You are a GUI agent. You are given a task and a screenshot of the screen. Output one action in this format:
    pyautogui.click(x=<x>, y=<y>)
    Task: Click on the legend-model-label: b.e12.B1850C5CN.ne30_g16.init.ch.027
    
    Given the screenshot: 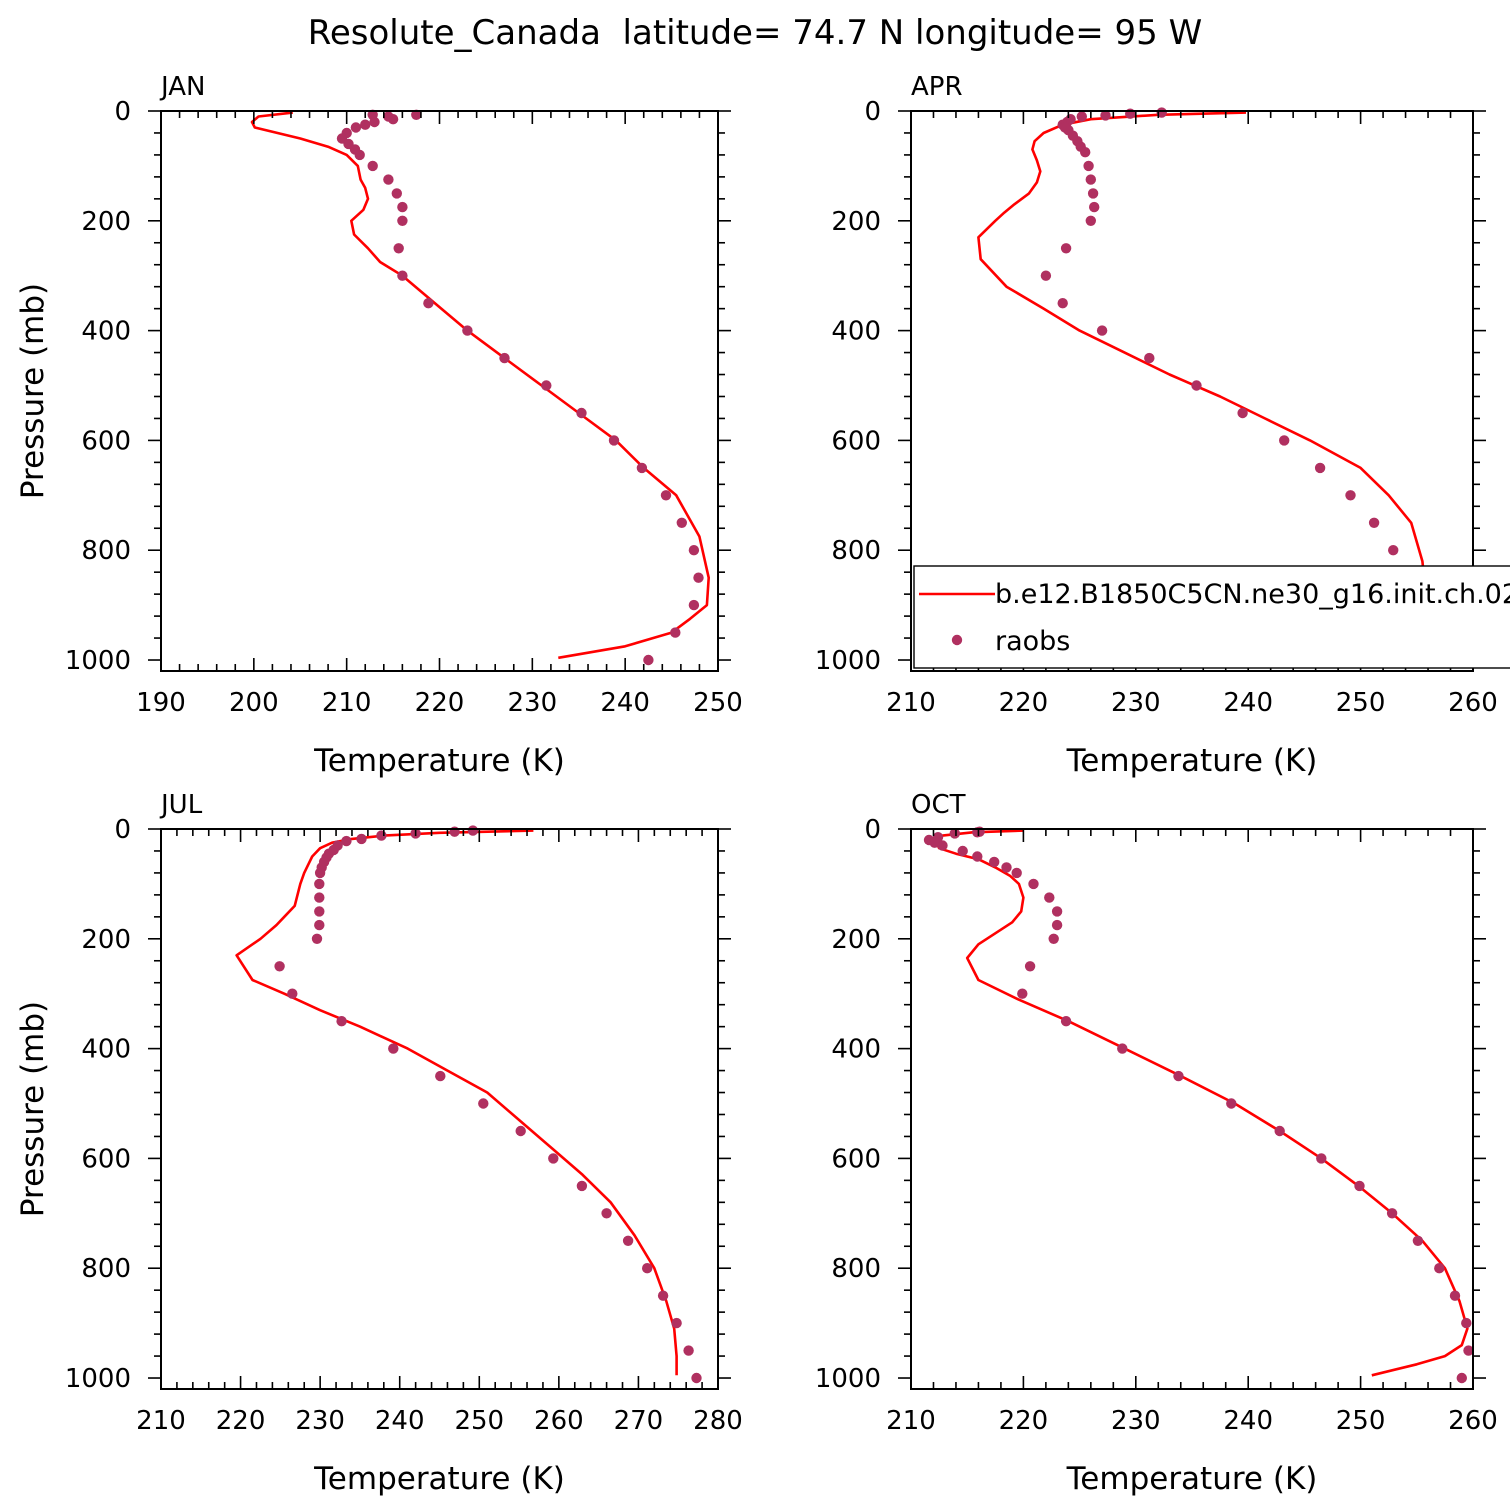 What is the action you would take?
    pyautogui.click(x=1252, y=594)
    